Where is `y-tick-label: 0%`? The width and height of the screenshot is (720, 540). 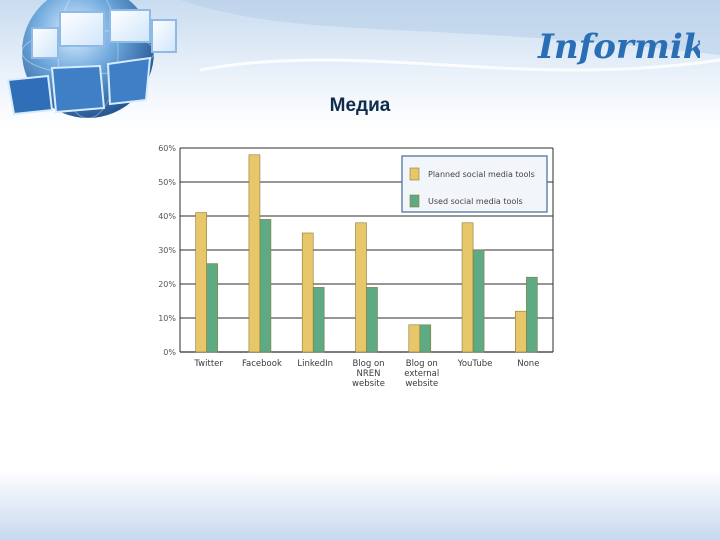
y-tick-label: 0% is located at coordinates (169, 352).